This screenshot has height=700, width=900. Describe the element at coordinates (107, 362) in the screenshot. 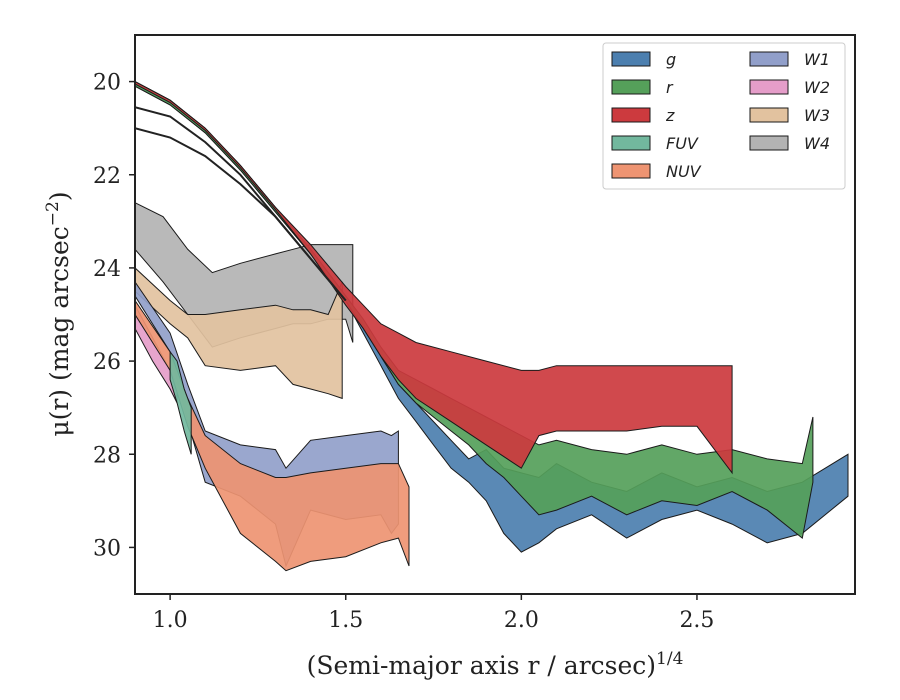

I see `y-tick-label: 26` at that location.